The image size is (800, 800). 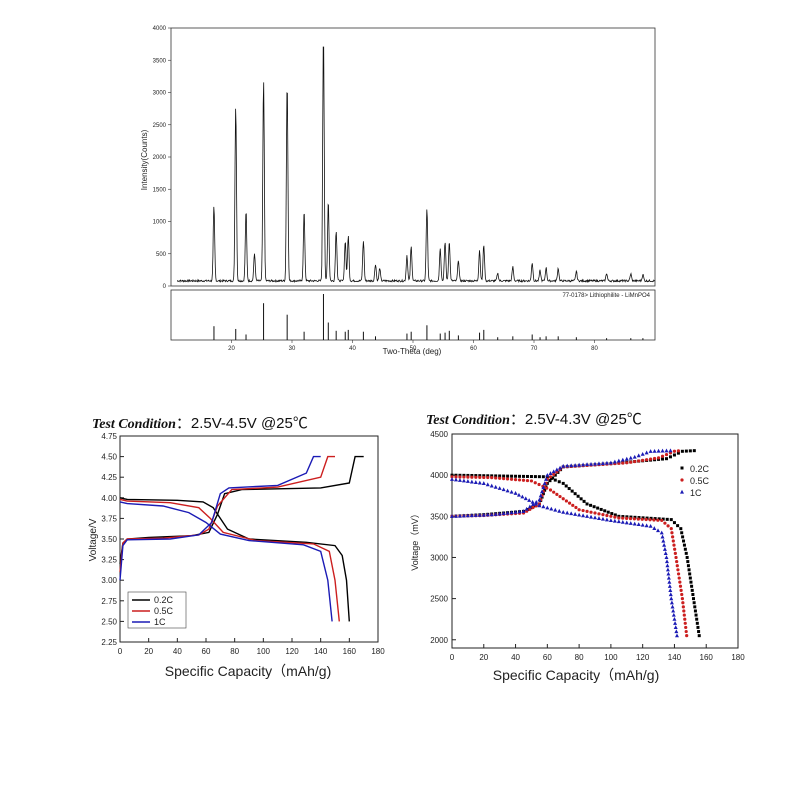 What do you see at coordinates (606, 296) in the screenshot?
I see `xrd-reference-label: 77-0178> Lithiophilite - LiMnPO4` at bounding box center [606, 296].